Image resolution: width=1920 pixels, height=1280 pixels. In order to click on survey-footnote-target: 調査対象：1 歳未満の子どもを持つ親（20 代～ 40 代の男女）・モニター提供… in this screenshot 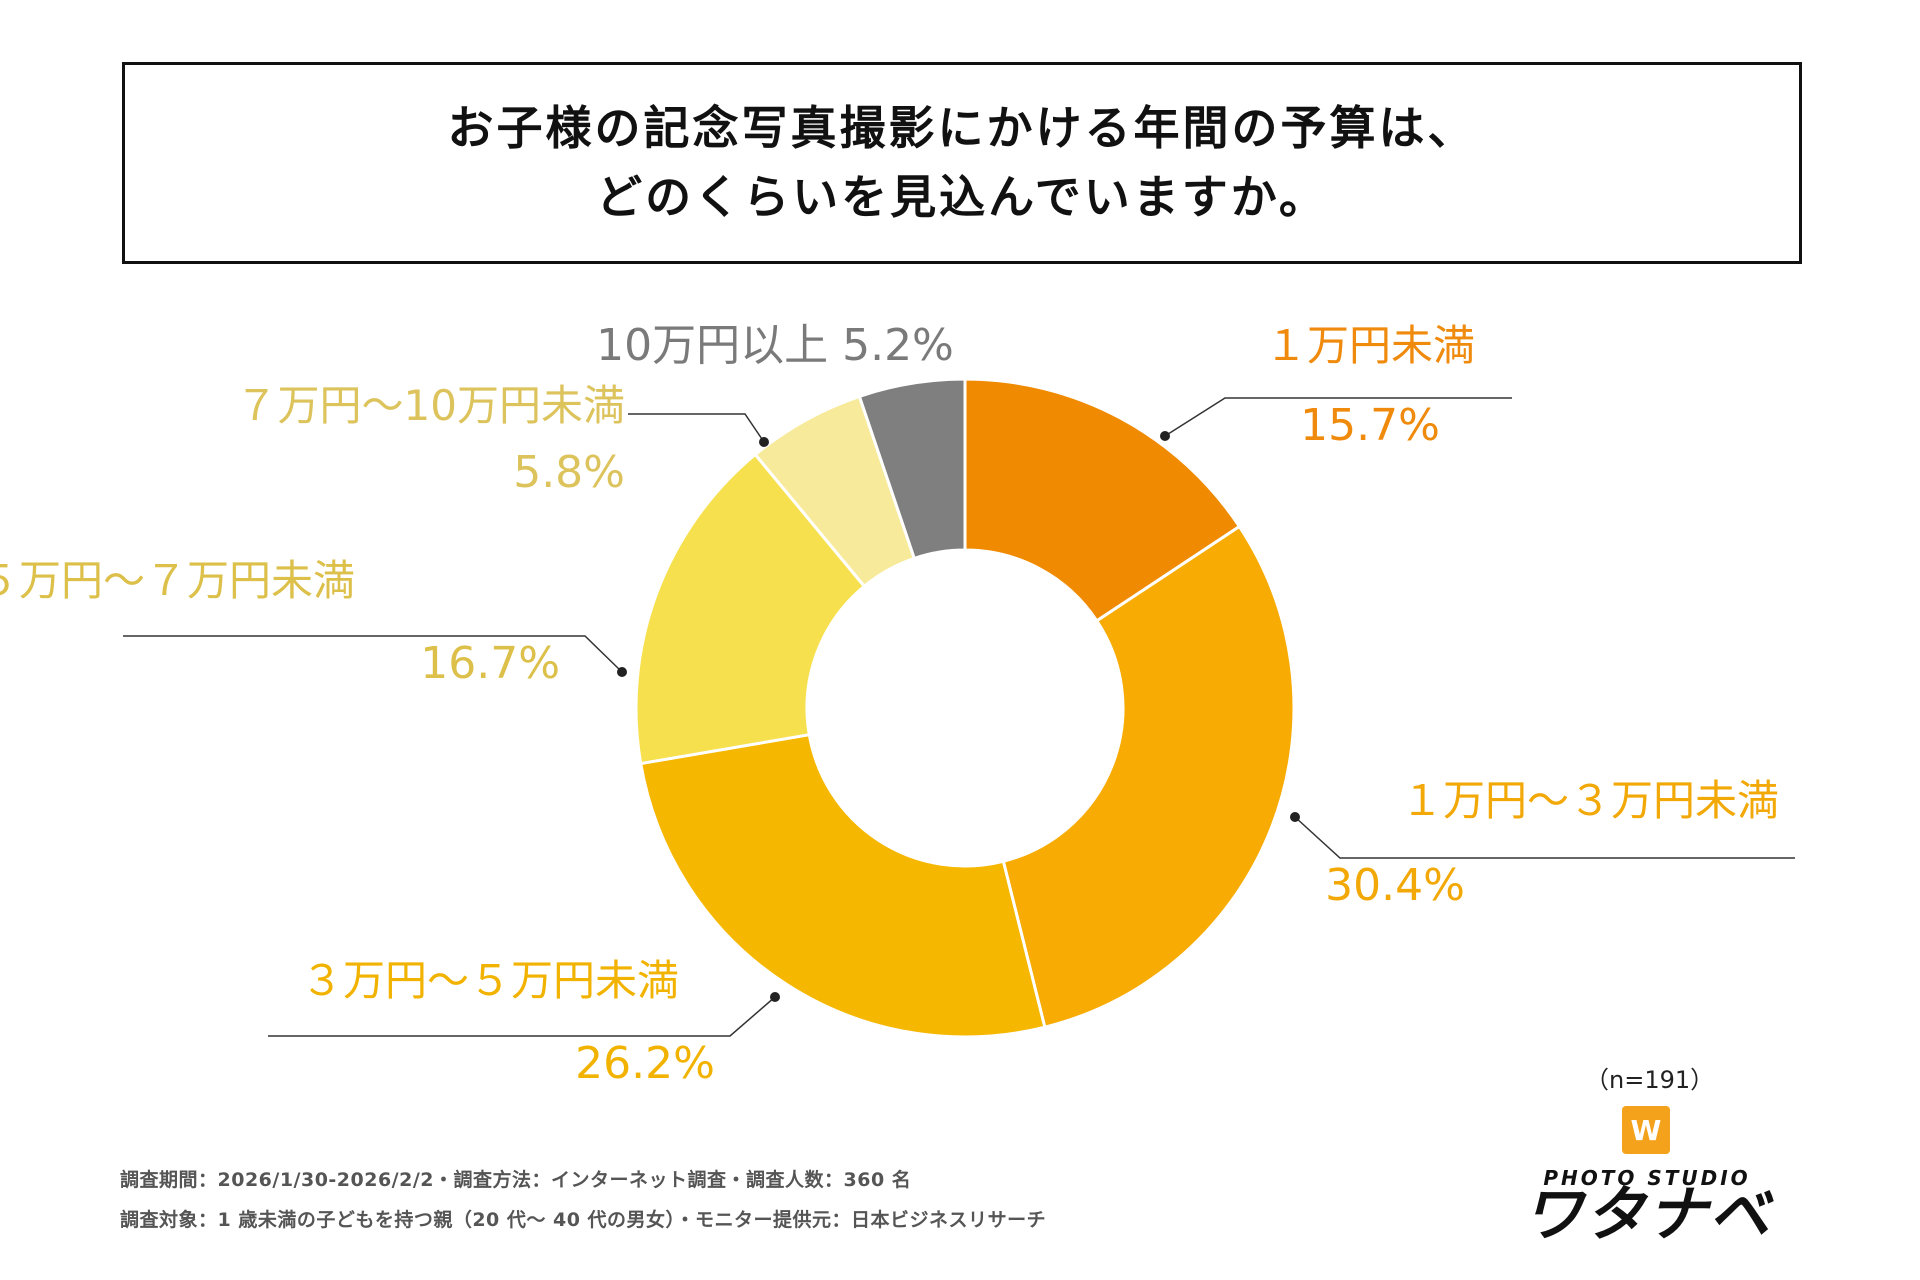, I will do `click(583, 1220)`.